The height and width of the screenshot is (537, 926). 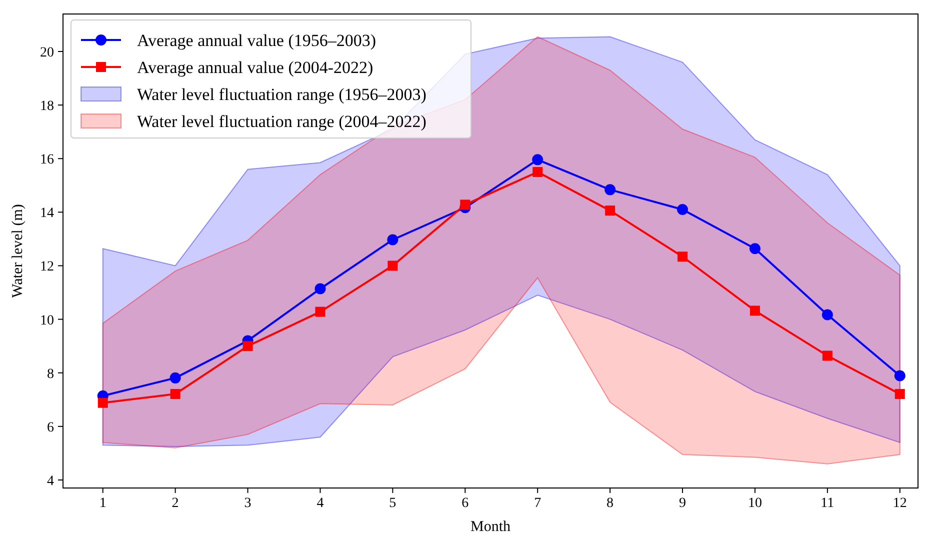 I want to click on y-tick-label: 8, so click(x=50, y=374).